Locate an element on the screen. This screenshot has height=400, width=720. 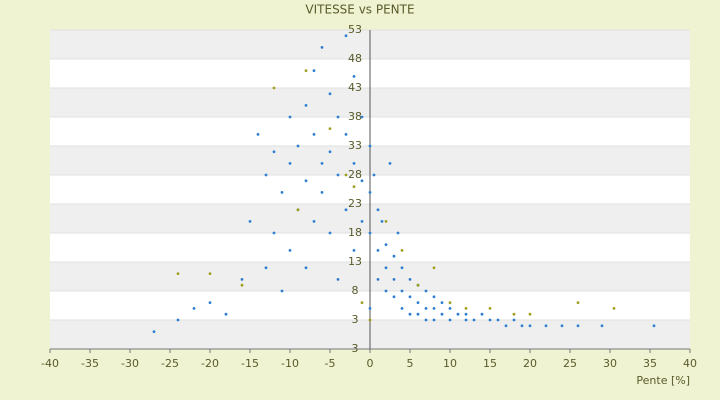
x-tick-label: 20 is located at coordinates (530, 363).